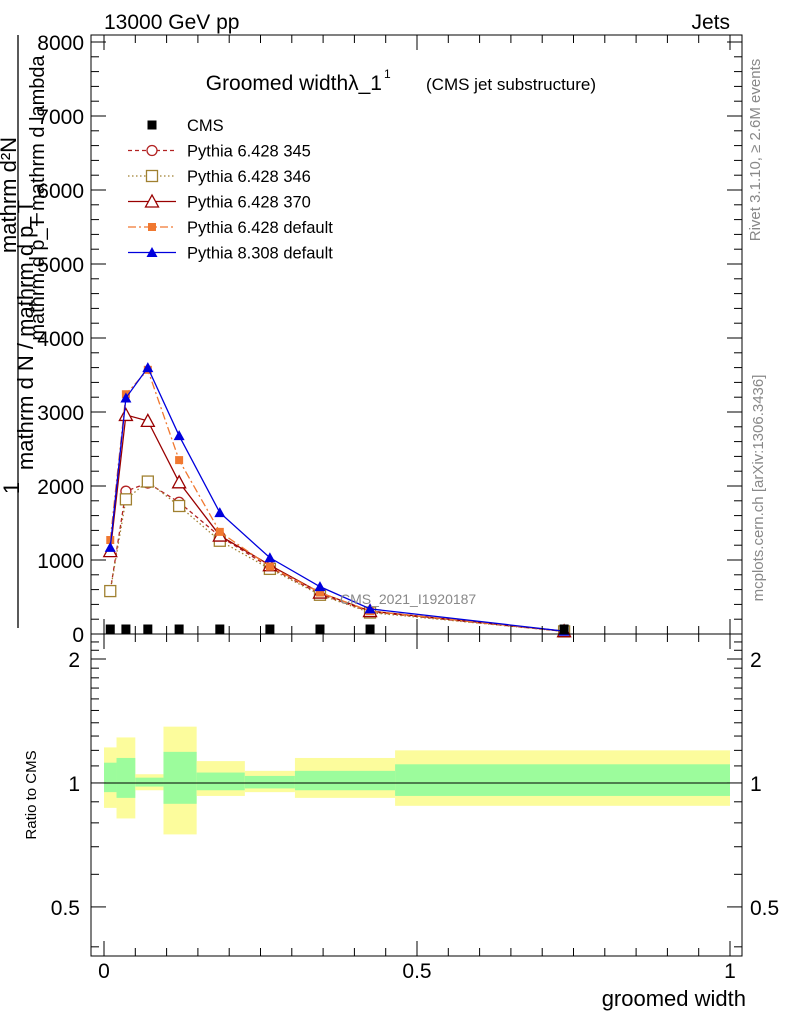  What do you see at coordinates (60, 117) in the screenshot?
I see `y-tick-label: 7000` at bounding box center [60, 117].